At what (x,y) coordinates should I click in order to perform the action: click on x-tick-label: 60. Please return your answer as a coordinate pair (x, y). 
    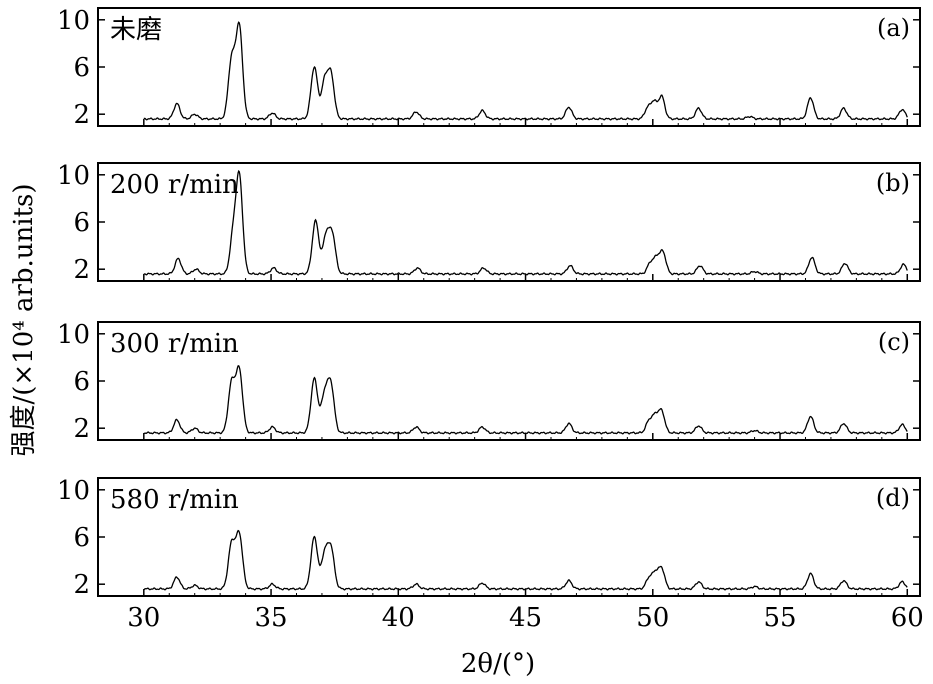
    Looking at the image, I should click on (907, 618).